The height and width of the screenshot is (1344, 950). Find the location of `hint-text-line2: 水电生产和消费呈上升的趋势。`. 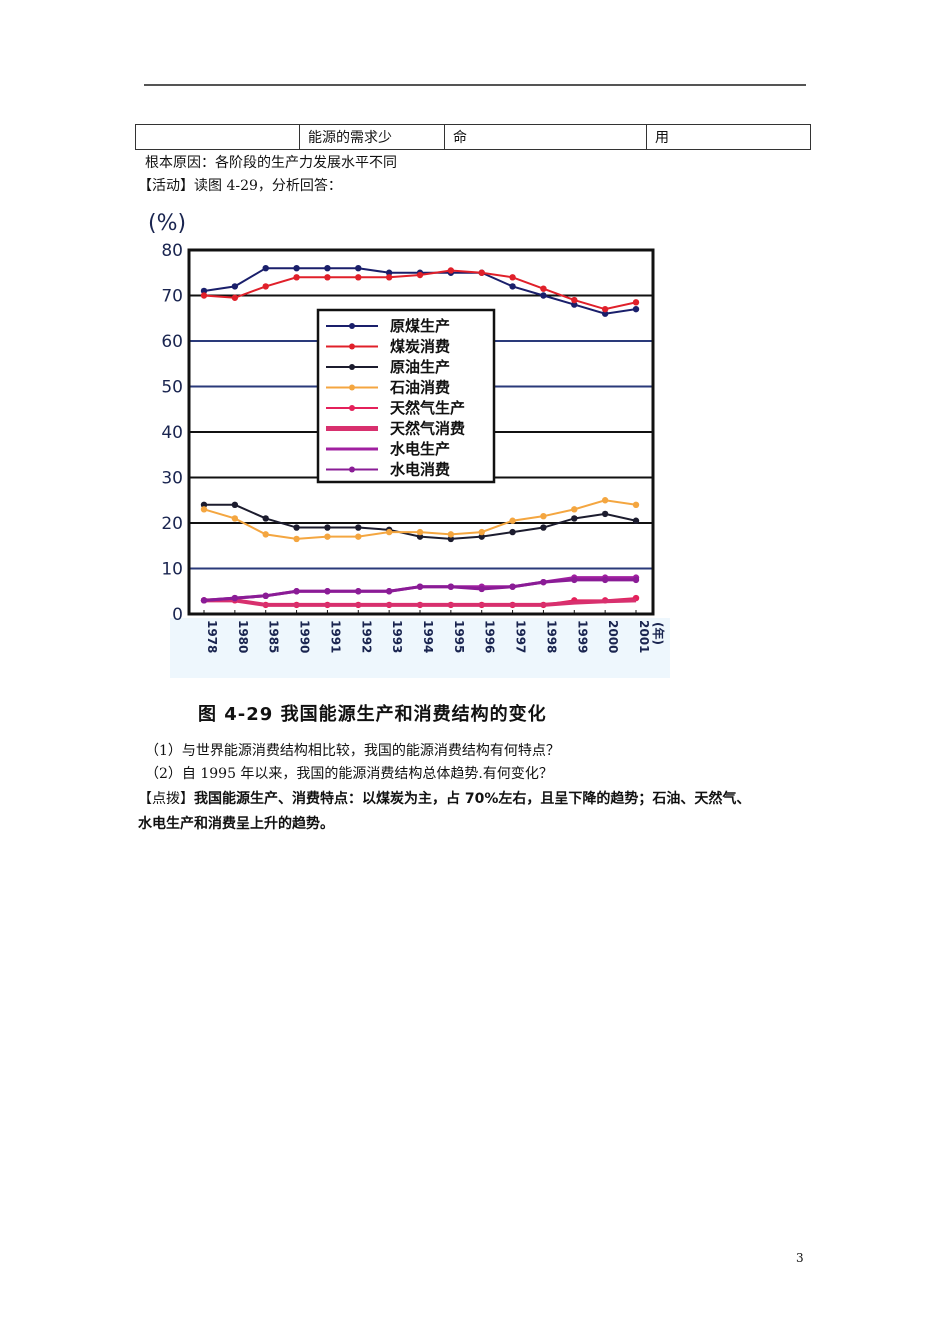

hint-text-line2: 水电生产和消费呈上升的趋势。 is located at coordinates (236, 824).